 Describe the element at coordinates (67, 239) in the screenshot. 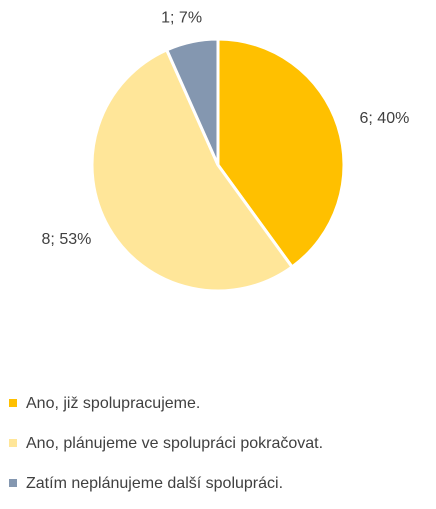

I see `data-label: 8; 53%` at that location.